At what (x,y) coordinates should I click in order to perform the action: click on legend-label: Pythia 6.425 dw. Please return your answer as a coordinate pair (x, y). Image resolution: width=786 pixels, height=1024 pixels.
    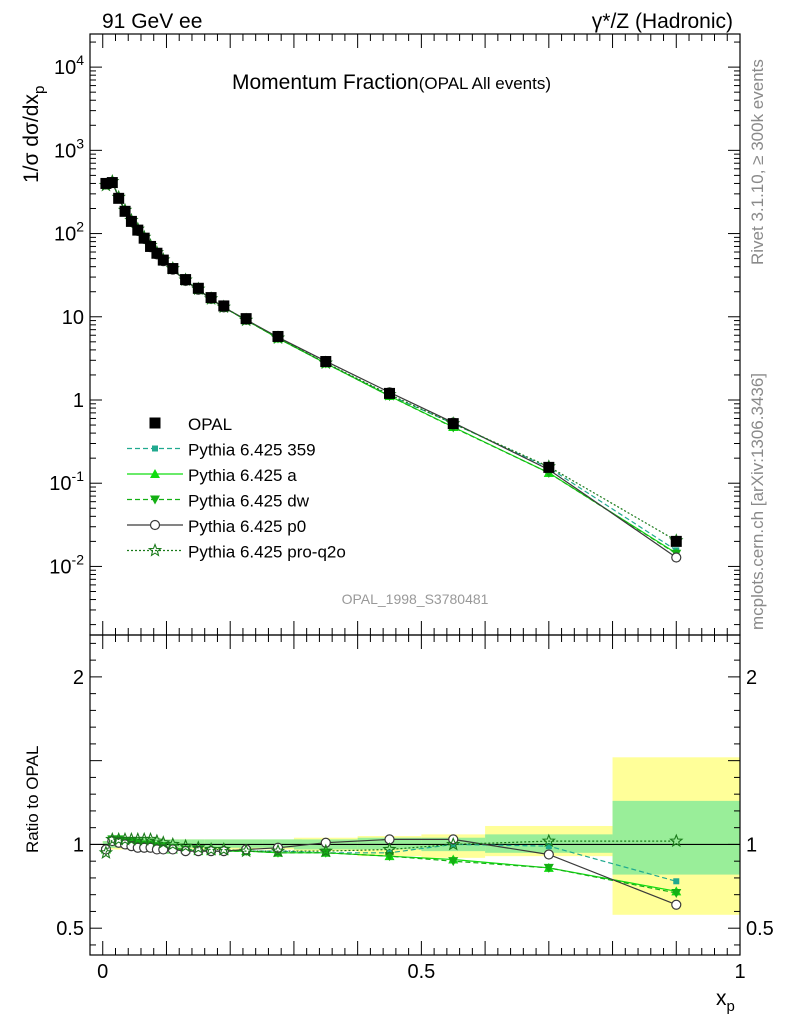
    Looking at the image, I should click on (249, 501).